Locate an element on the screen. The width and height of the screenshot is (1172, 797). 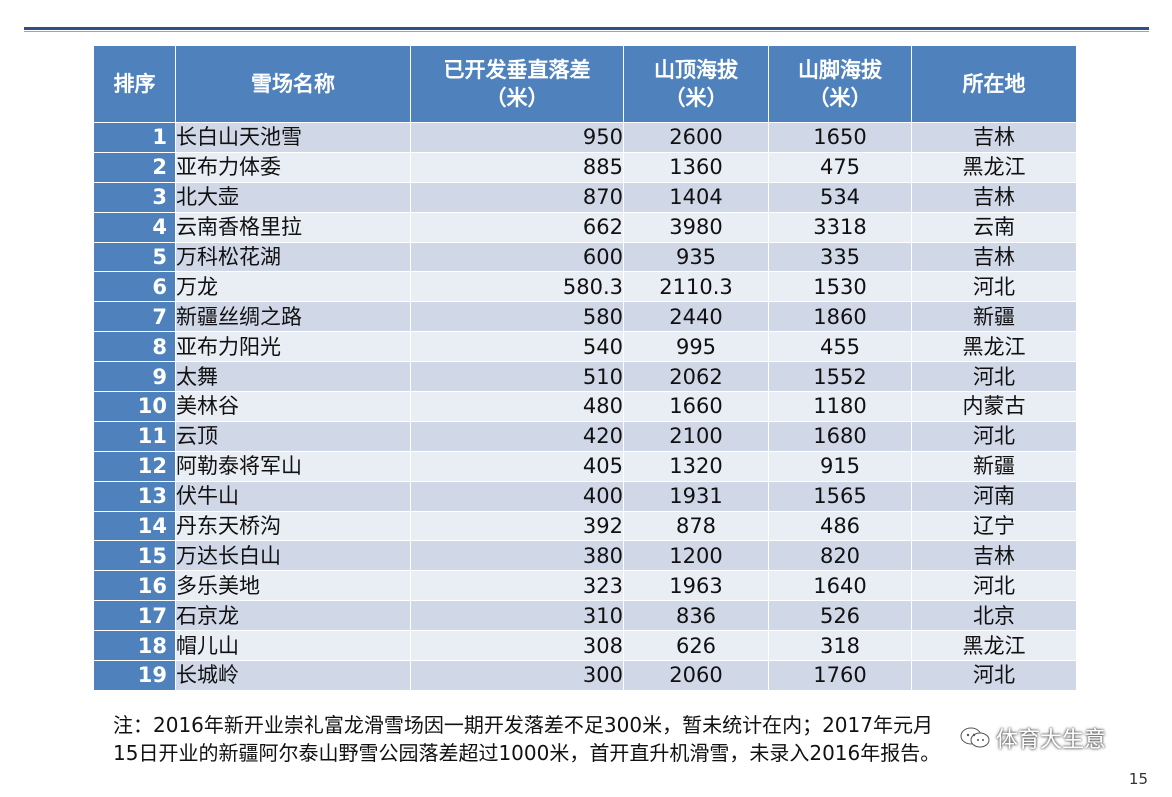
table-row: 2 亚布力体委 885 1360 475 黑龙江 is located at coordinates (585, 167).